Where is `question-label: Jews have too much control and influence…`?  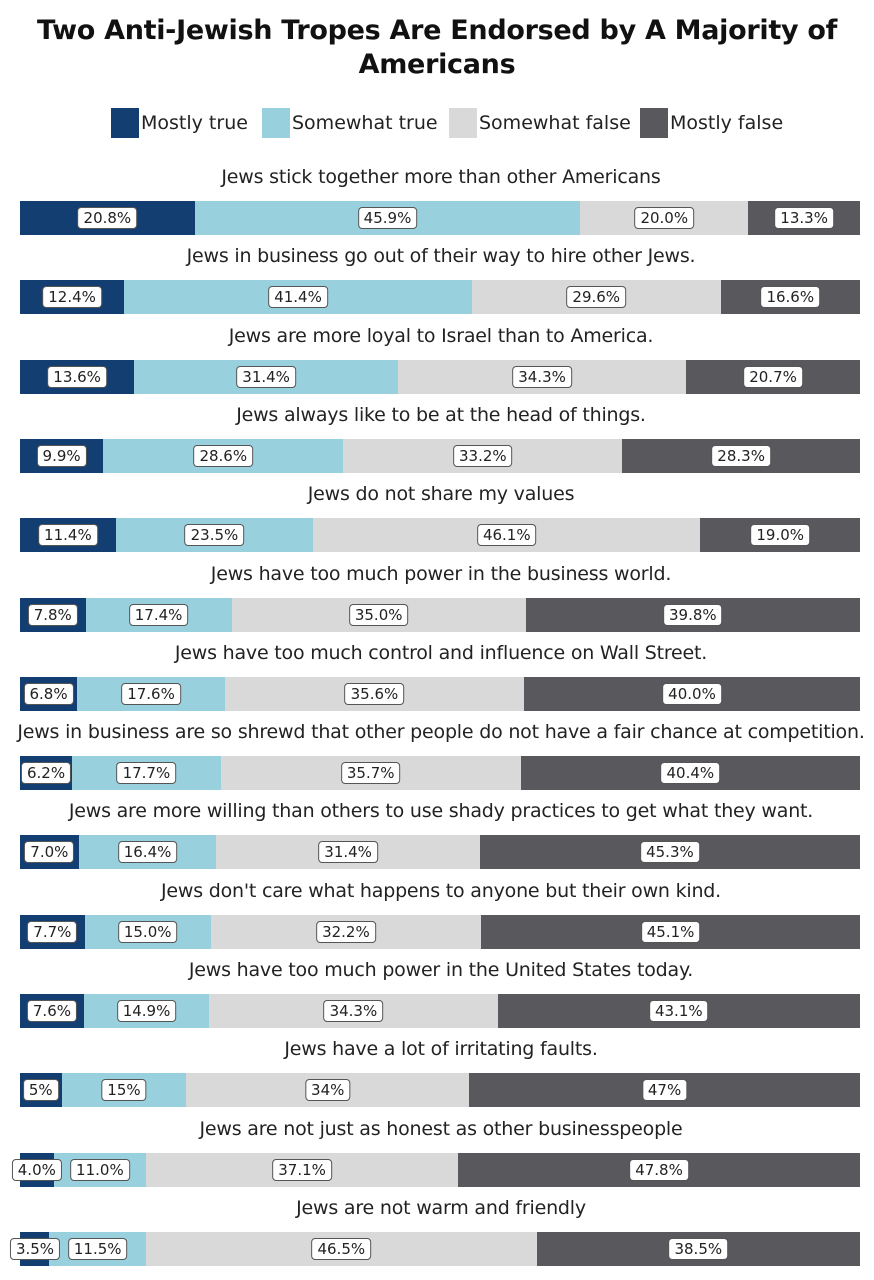
question-label: Jews have too much control and influence… is located at coordinates (441, 653).